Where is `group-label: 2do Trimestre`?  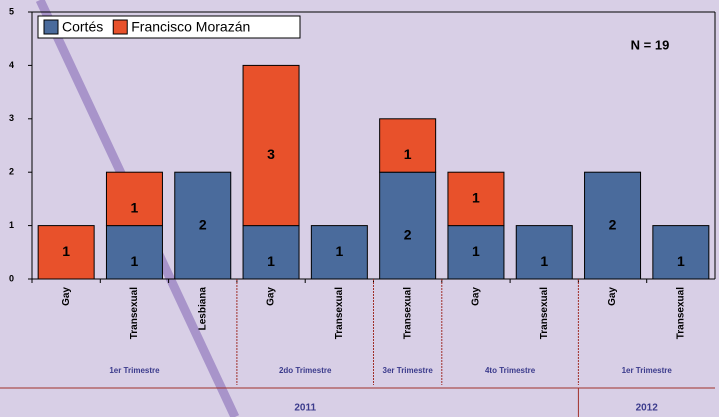
group-label: 2do Trimestre is located at coordinates (305, 370).